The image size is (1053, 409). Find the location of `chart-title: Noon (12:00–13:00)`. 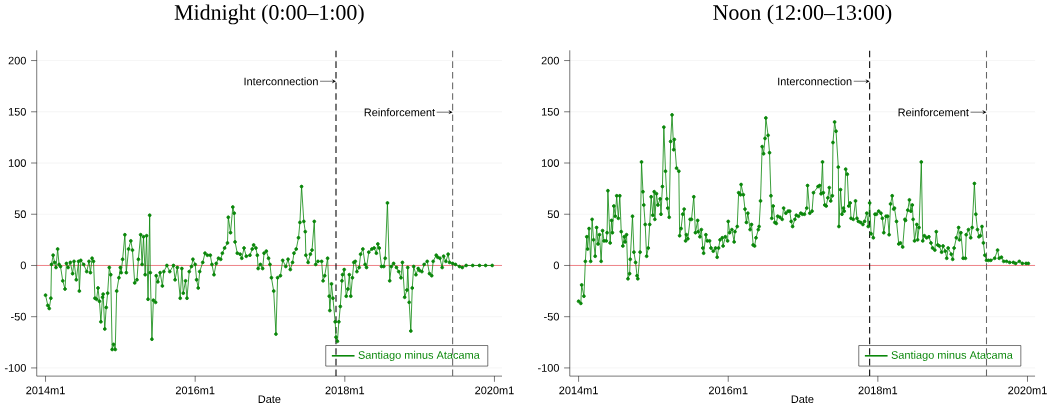

chart-title: Noon (12:00–13:00) is located at coordinates (802, 14).